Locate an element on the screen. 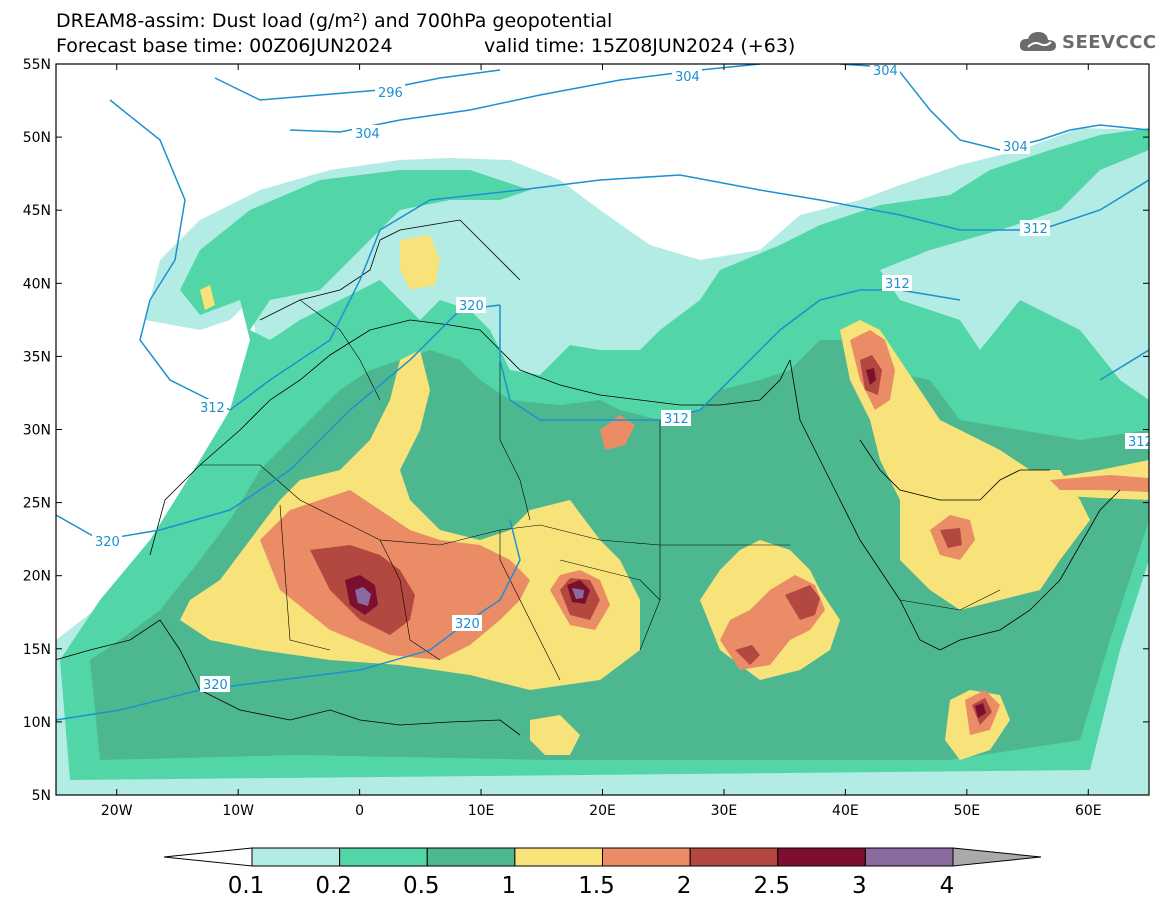 This screenshot has width=1165, height=907. colorbar-label: 0.5 is located at coordinates (421, 886).